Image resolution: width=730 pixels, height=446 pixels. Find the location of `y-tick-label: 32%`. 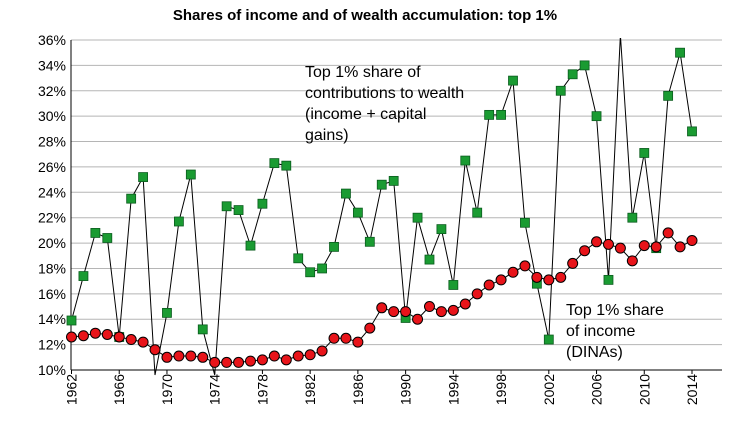

y-tick-label: 32% is located at coordinates (52, 91).